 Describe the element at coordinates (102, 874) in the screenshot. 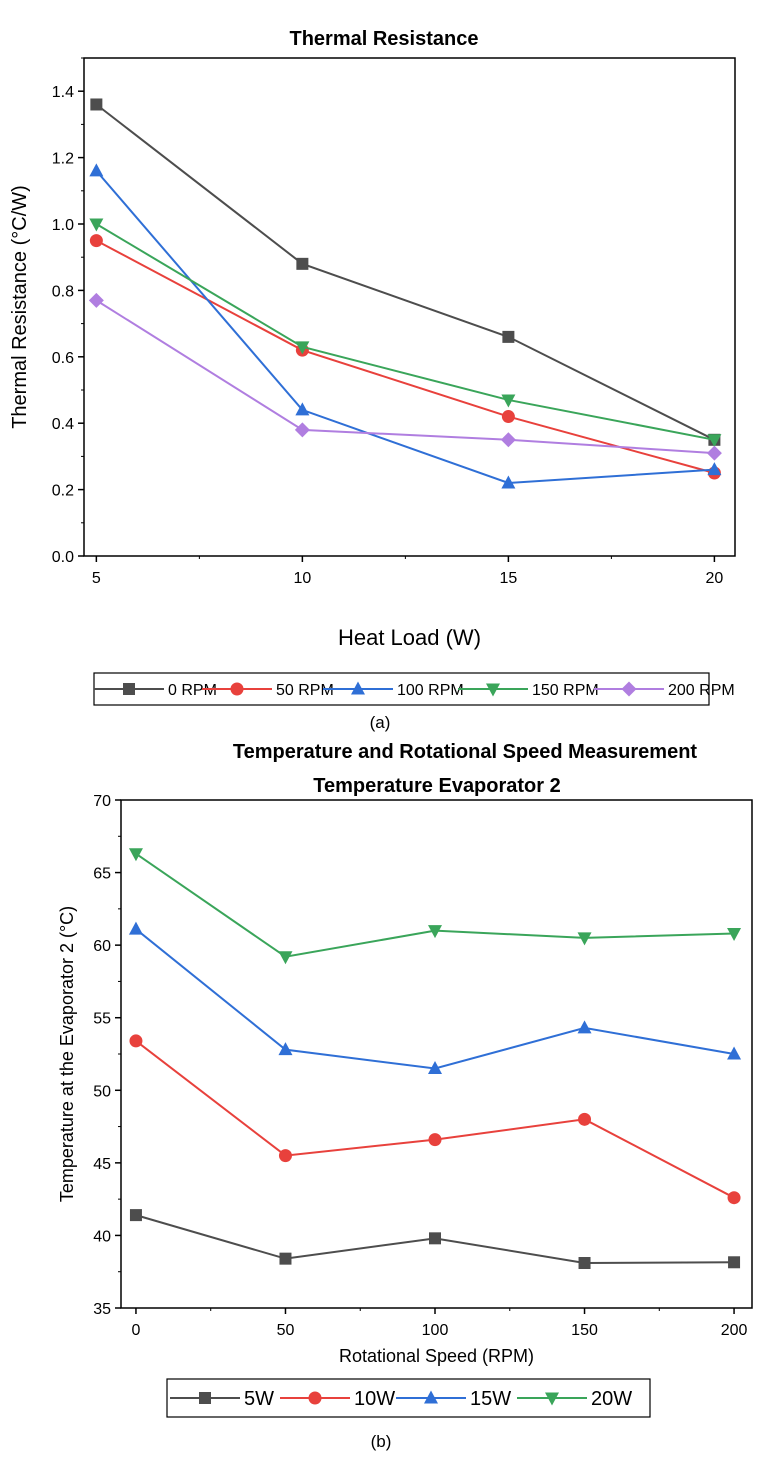

I see `y-tick-label: 65` at that location.